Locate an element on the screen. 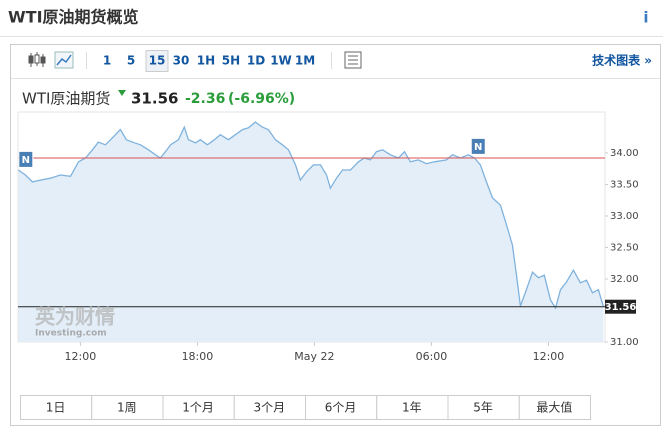  table-icon is located at coordinates (353, 60).